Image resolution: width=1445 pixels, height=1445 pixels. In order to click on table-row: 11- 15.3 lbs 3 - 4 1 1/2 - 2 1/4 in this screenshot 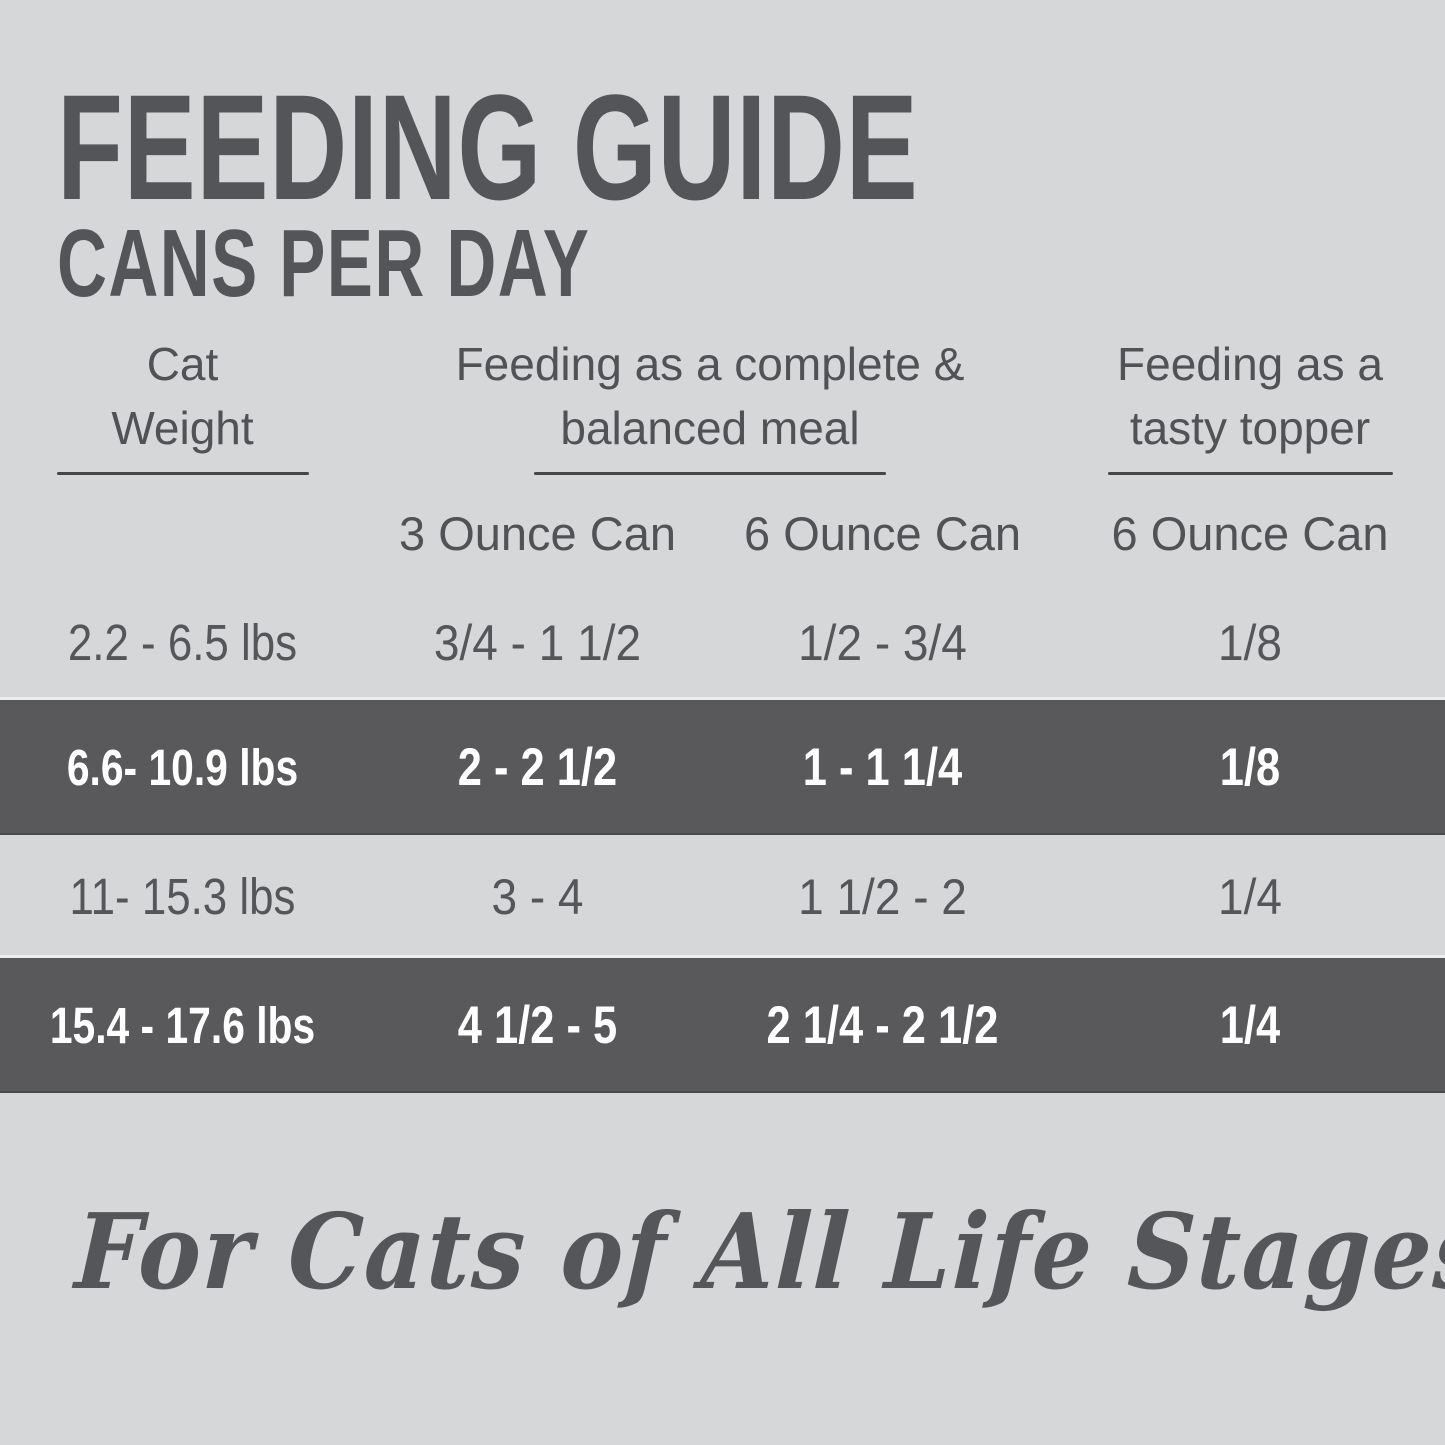, I will do `click(722, 896)`.